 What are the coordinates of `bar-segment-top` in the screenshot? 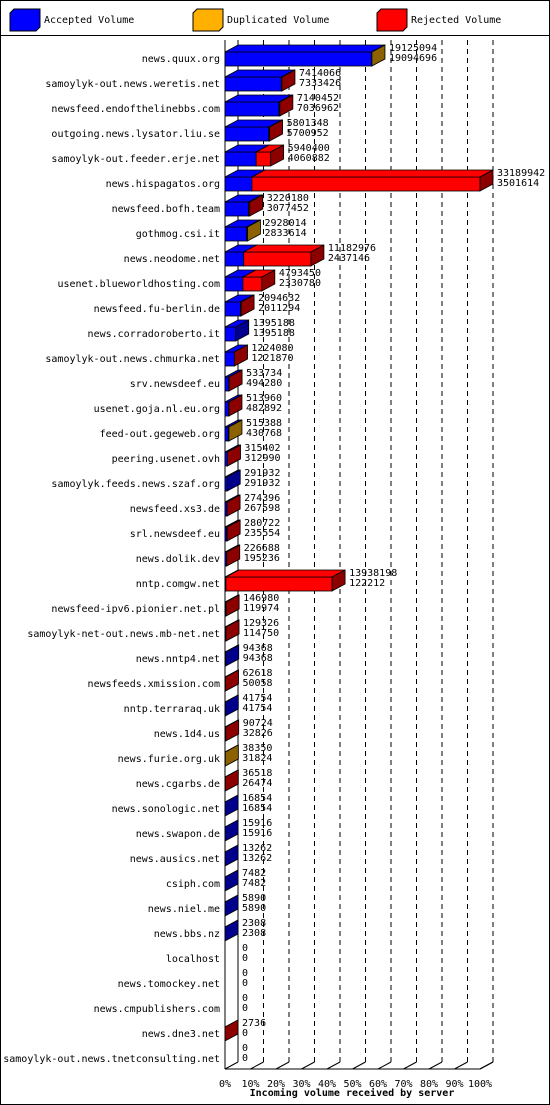 It's located at (284, 248).